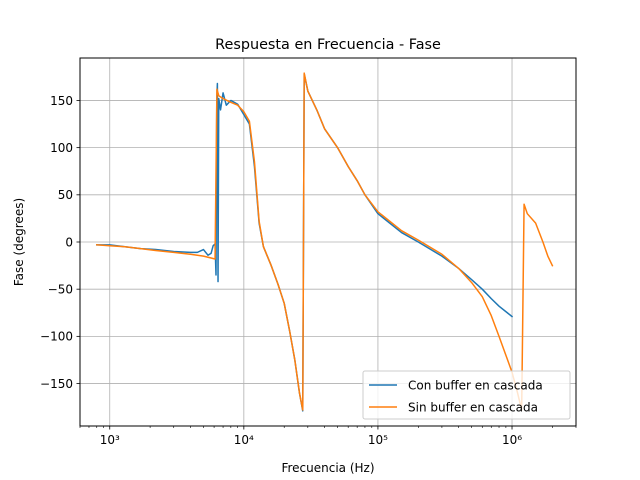 The image size is (640, 480). I want to click on y-tick-label: −100, so click(56, 337).